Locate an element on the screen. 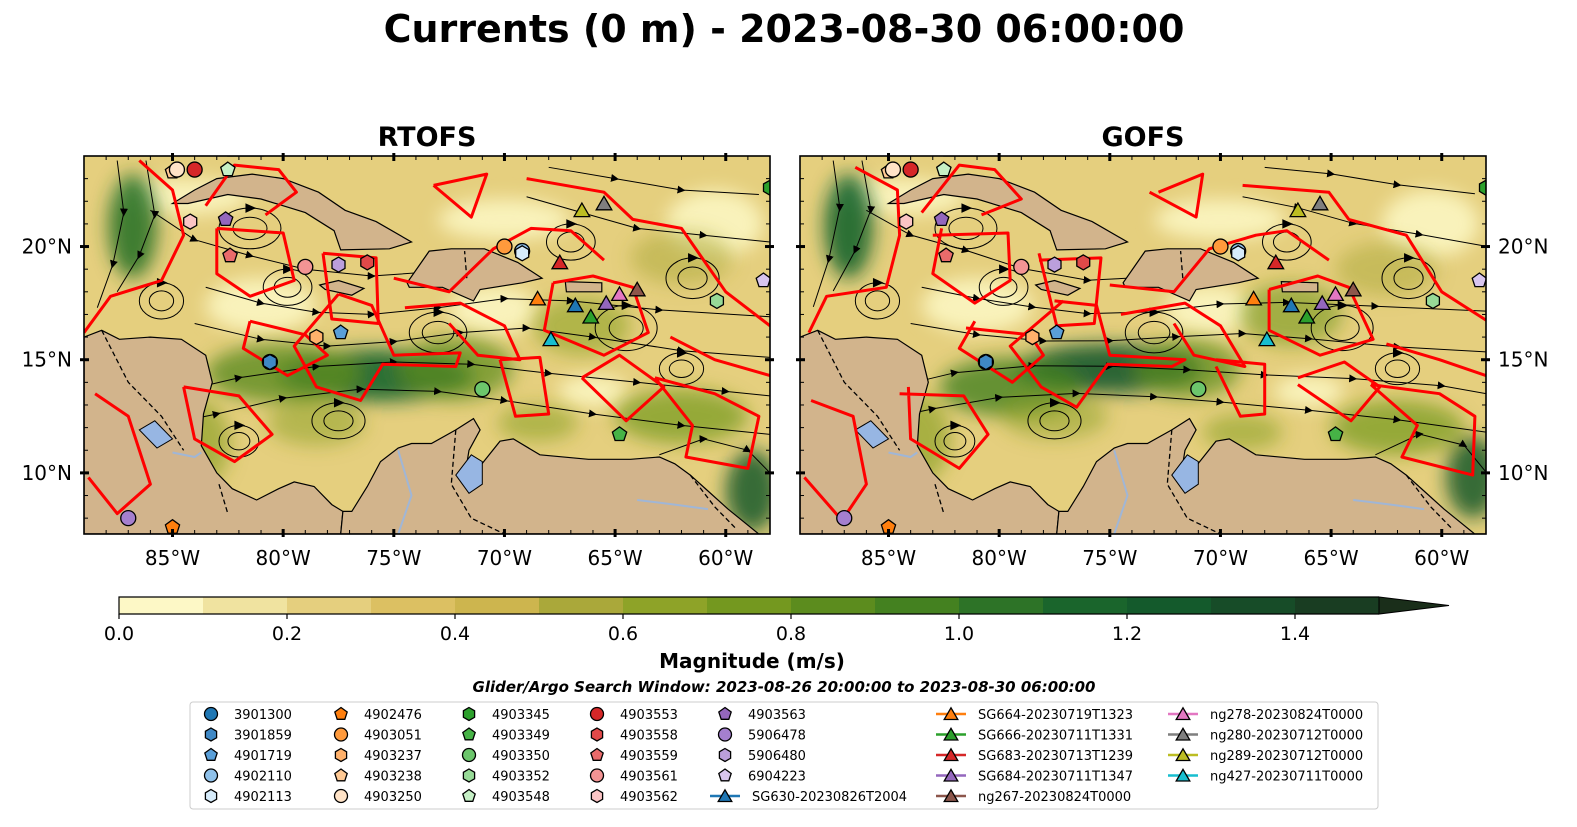 The width and height of the screenshot is (1577, 827). legend-label: 4903548 is located at coordinates (521, 797).